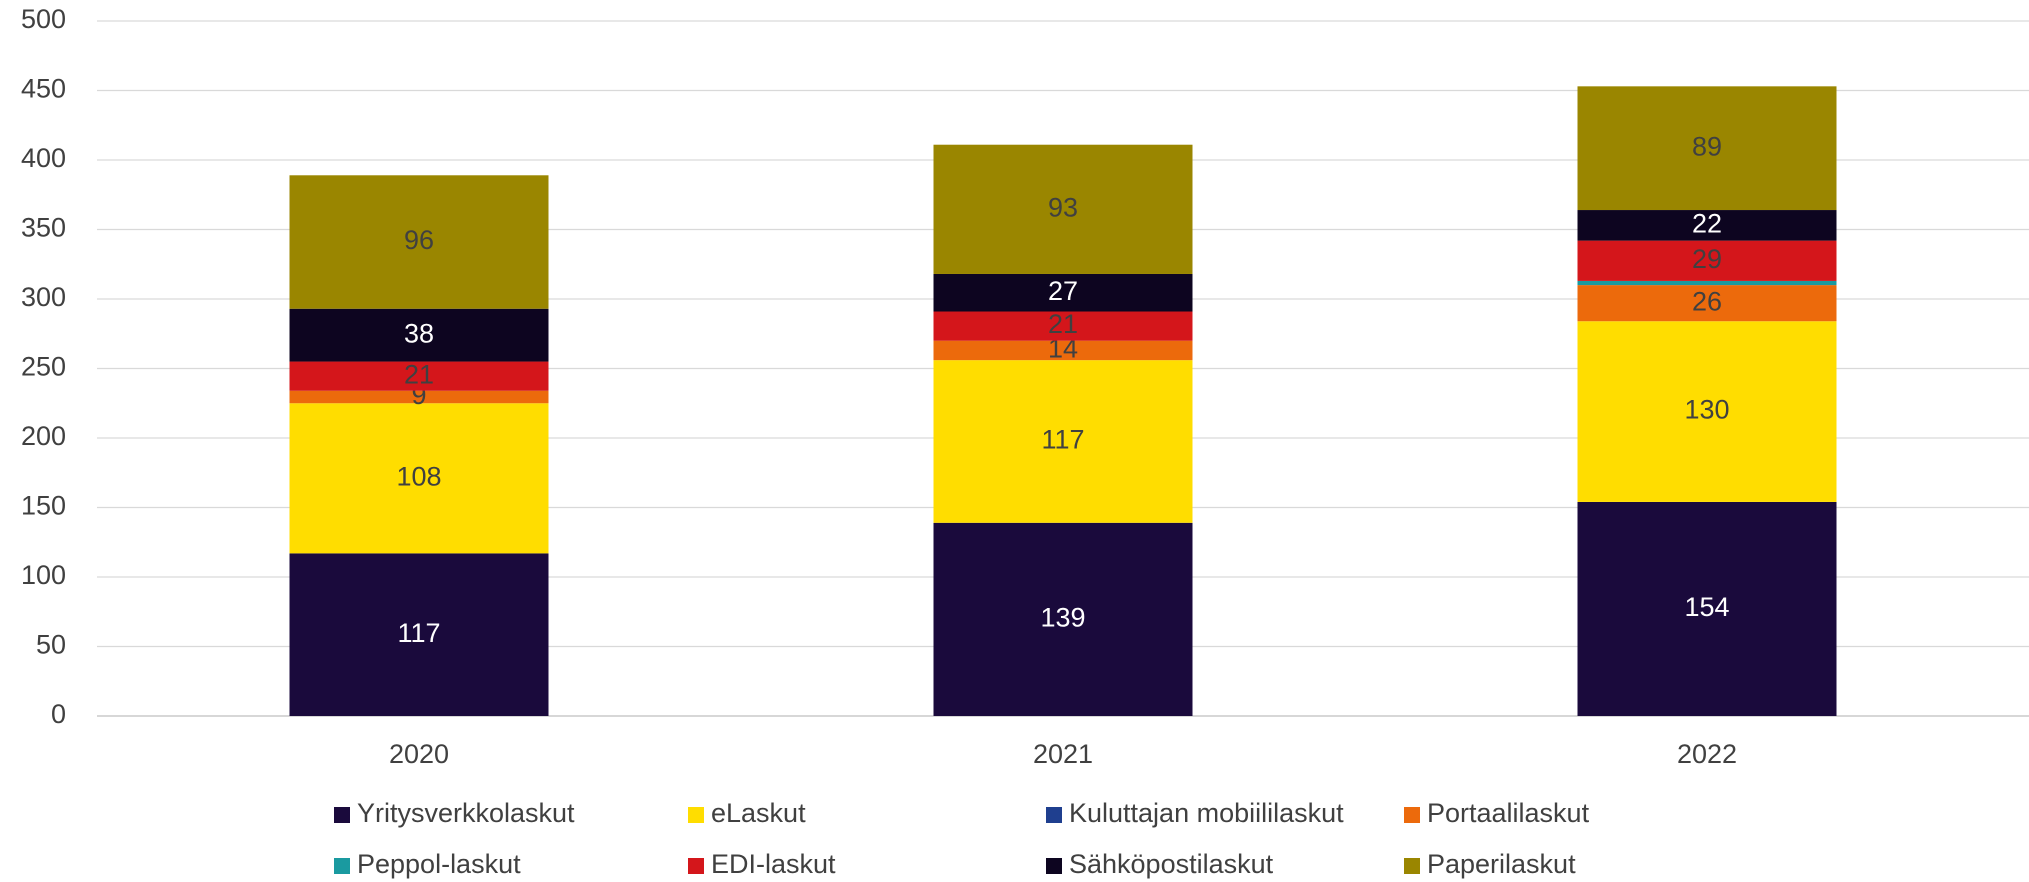 The height and width of the screenshot is (882, 2029). What do you see at coordinates (466, 813) in the screenshot?
I see `legend-label: Yritysverkkolaskut` at bounding box center [466, 813].